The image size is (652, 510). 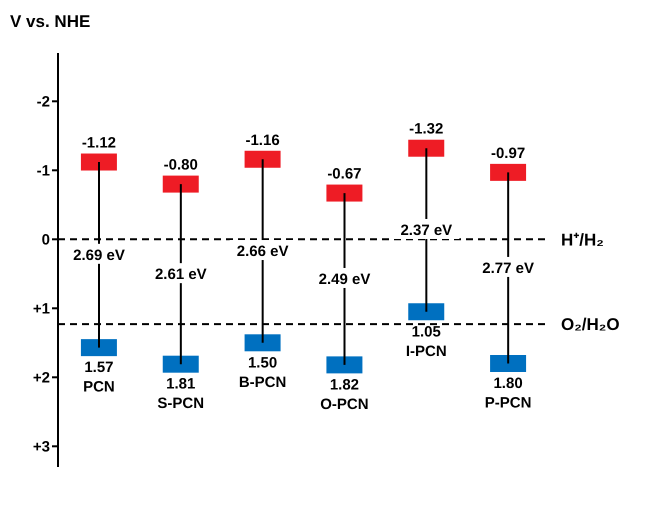 What do you see at coordinates (262, 251) in the screenshot?
I see `data-label: 2.66 eV` at bounding box center [262, 251].